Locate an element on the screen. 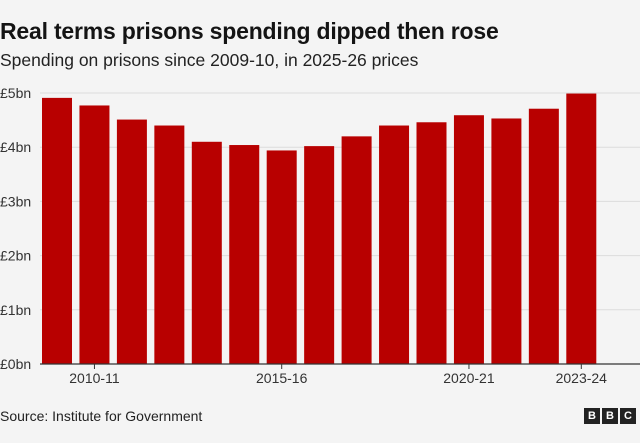 The width and height of the screenshot is (640, 443). x-tick-label: 2023-24 is located at coordinates (582, 378).